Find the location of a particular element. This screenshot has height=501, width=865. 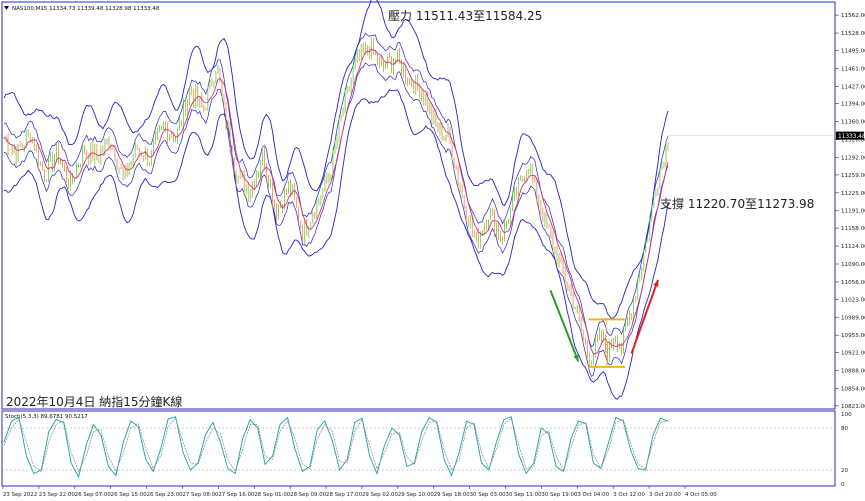

price-tick-label: 11528.00 is located at coordinates (853, 34).